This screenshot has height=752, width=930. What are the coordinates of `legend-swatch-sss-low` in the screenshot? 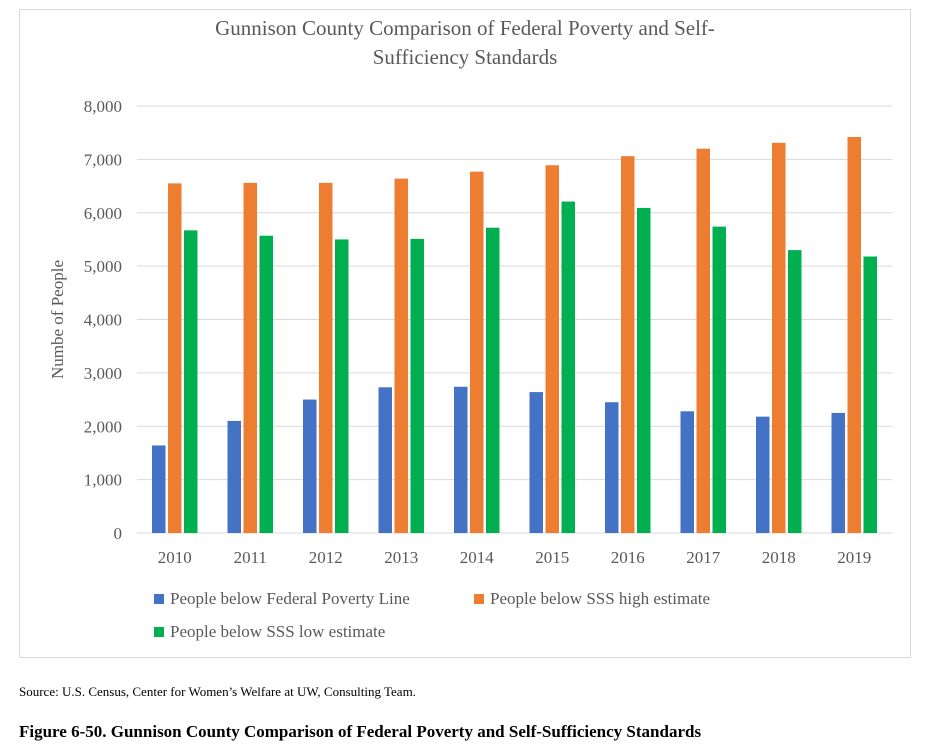 It's located at (159, 632).